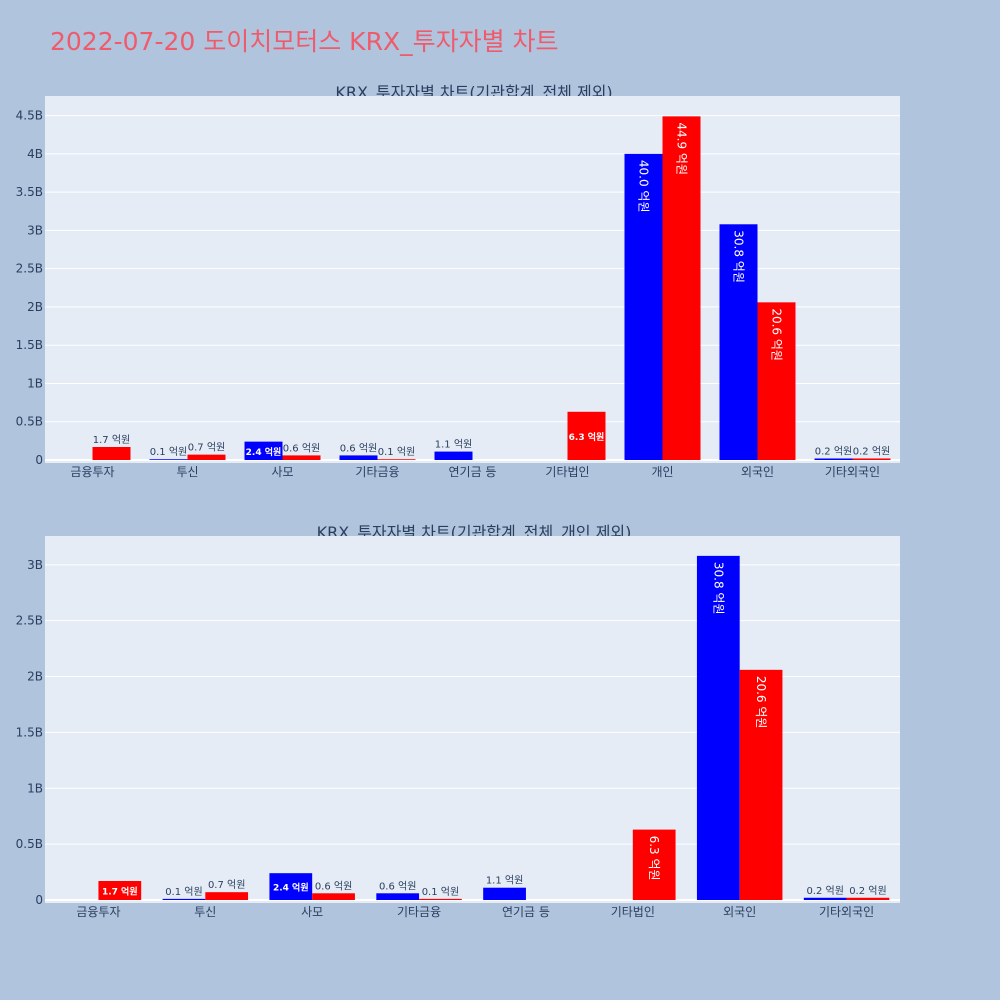  Describe the element at coordinates (29, 116) in the screenshot. I see `y-tick-label: 4.5B` at that location.